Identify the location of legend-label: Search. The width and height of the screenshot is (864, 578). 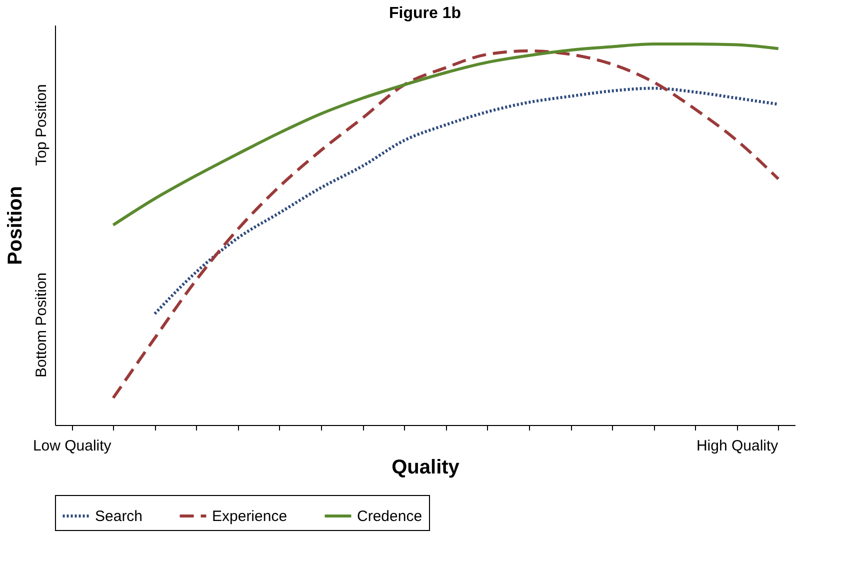
(119, 516).